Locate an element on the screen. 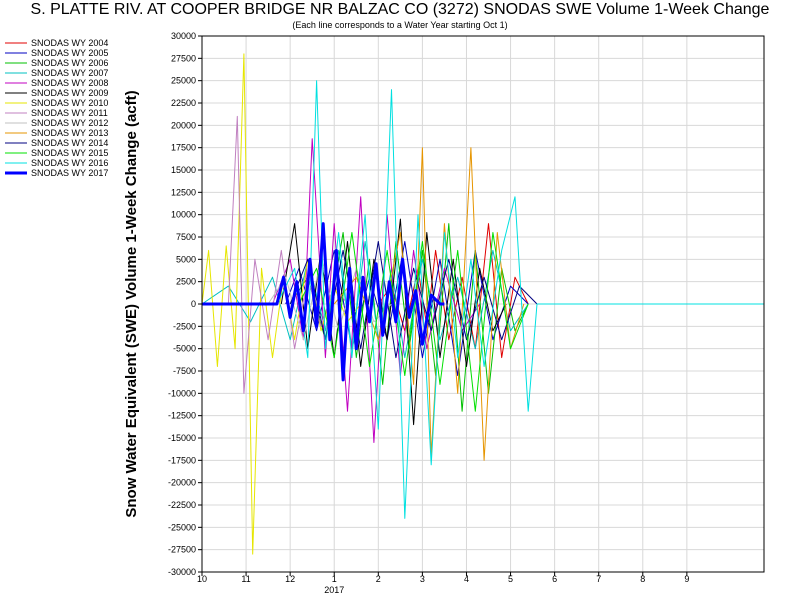  legend-entry: SNODAS WY 2009 is located at coordinates (69, 93).